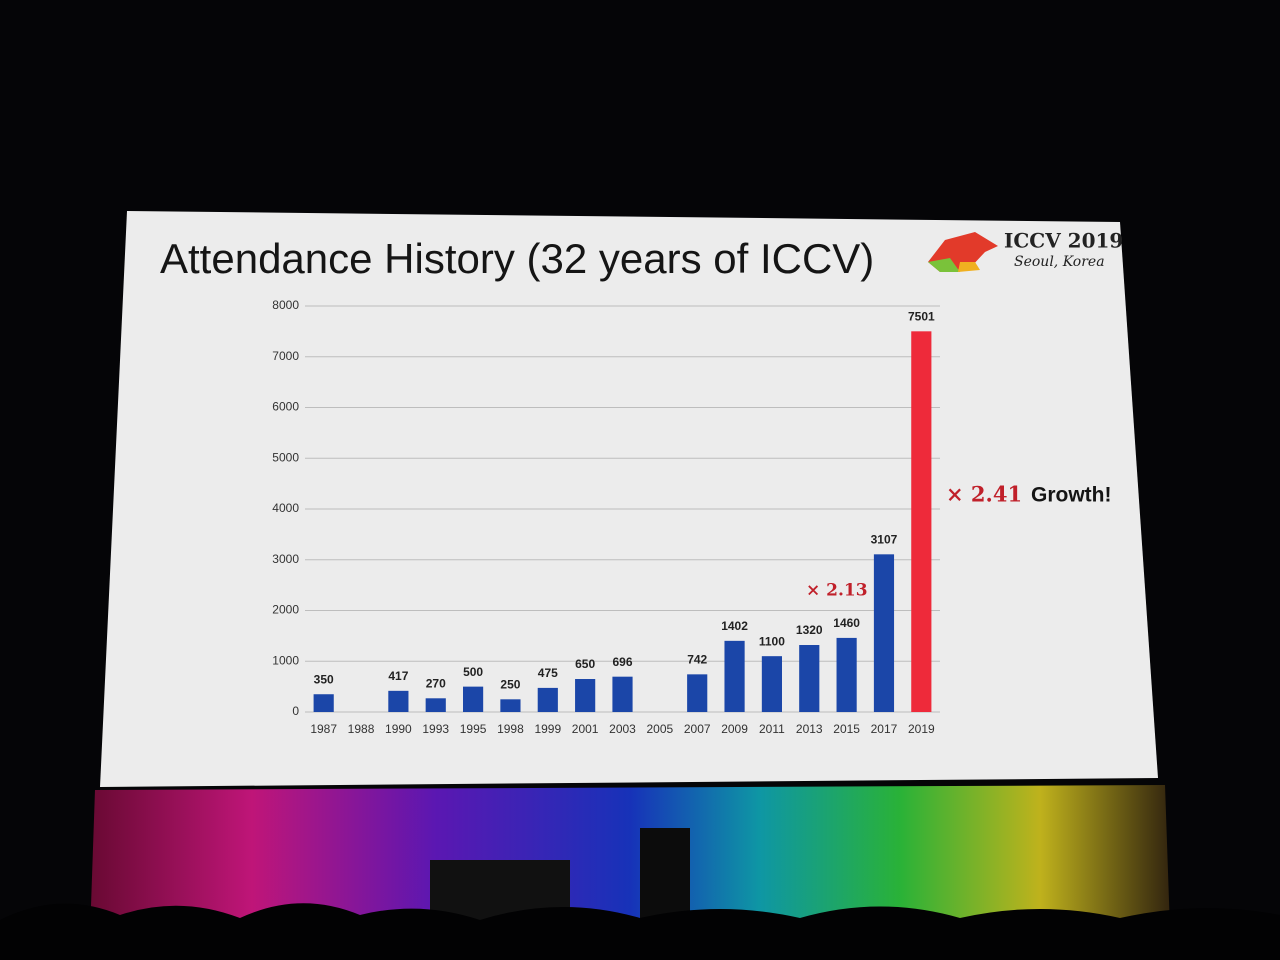  What do you see at coordinates (944, 265) in the screenshot?
I see `logo-hill` at bounding box center [944, 265].